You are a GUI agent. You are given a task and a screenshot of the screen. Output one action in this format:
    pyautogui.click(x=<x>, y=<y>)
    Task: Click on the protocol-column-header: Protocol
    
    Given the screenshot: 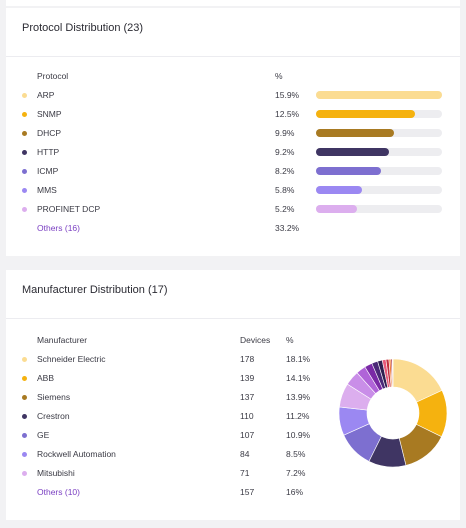 What is the action you would take?
    pyautogui.click(x=53, y=76)
    